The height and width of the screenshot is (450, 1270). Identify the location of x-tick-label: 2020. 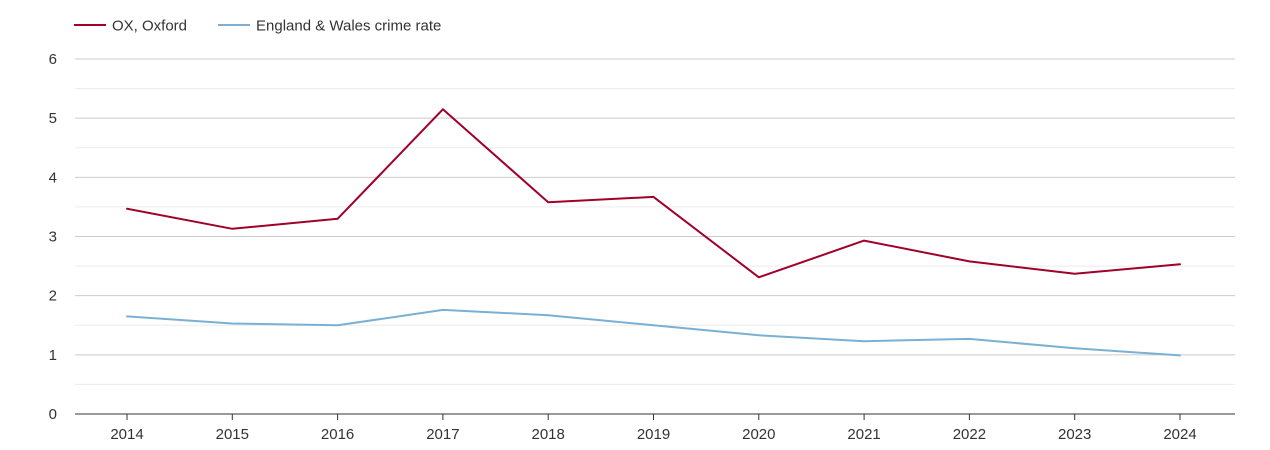
(758, 434).